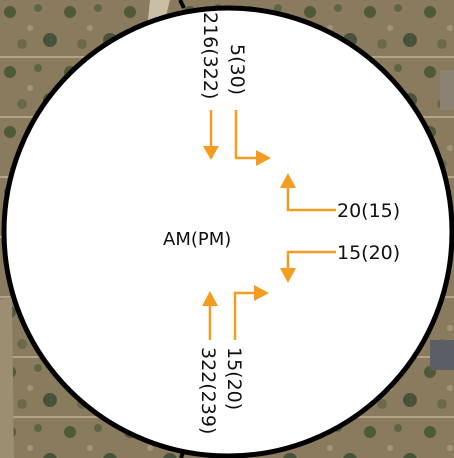 The image size is (454, 458). What do you see at coordinates (197, 239) in the screenshot?
I see `center-label: AM(PM)` at bounding box center [197, 239].